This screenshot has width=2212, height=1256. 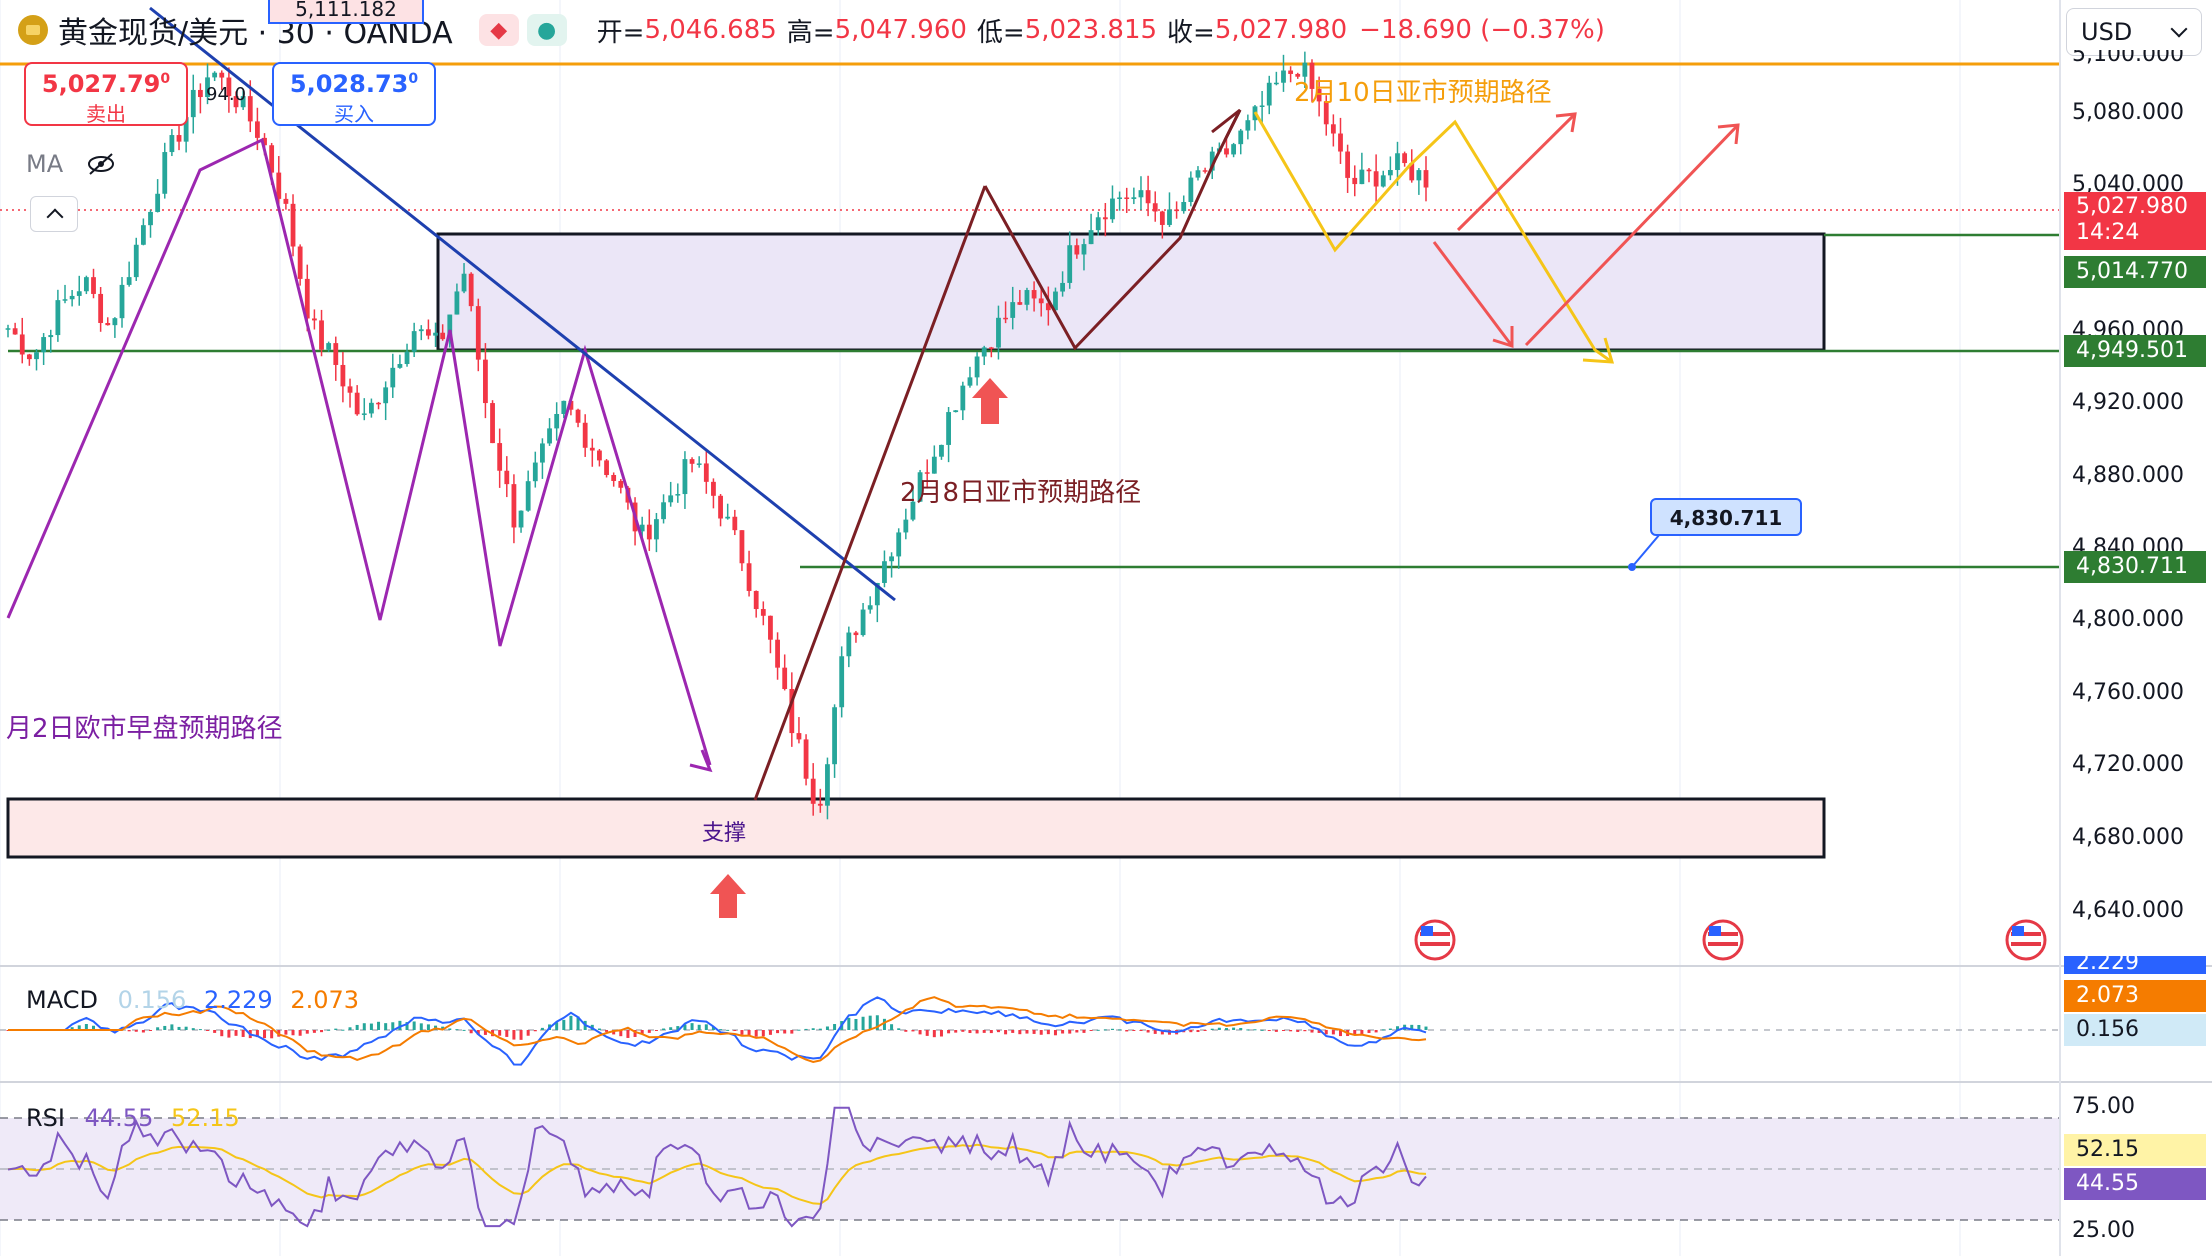 I want to click on ma-indicator-label: MA, so click(x=45, y=164).